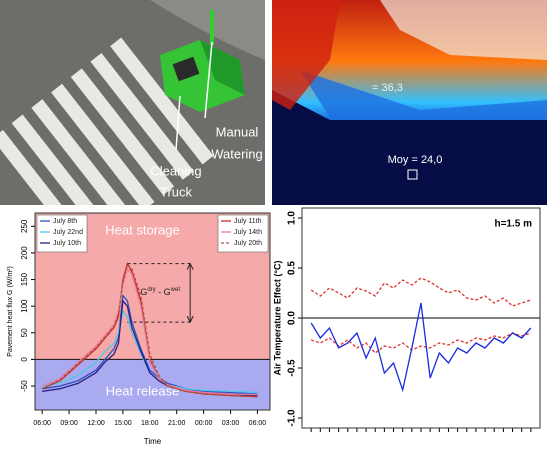 Image resolution: width=547 pixels, height=456 pixels. What do you see at coordinates (10, 311) in the screenshot?
I see `y-axis-label: Pavement heat flux G (W/m²)` at bounding box center [10, 311].